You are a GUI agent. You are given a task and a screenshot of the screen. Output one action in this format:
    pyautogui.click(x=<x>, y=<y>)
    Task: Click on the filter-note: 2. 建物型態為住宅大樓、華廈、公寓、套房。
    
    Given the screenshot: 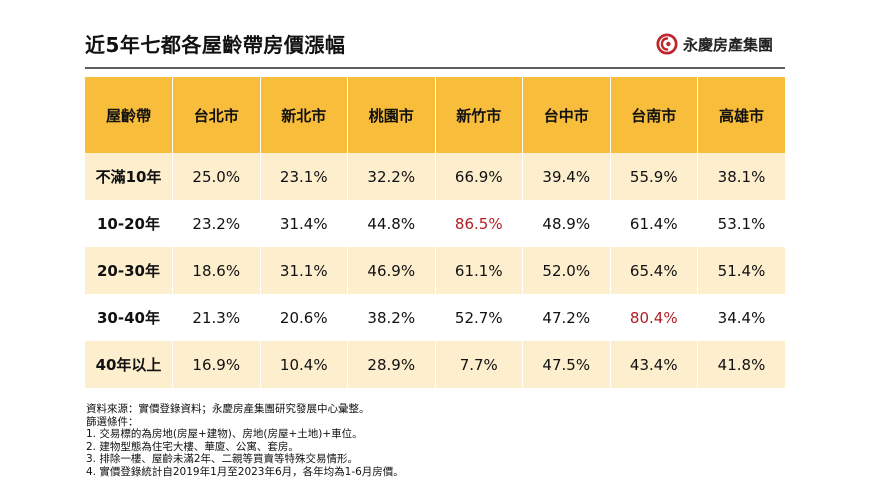 What is the action you would take?
    pyautogui.click(x=192, y=446)
    